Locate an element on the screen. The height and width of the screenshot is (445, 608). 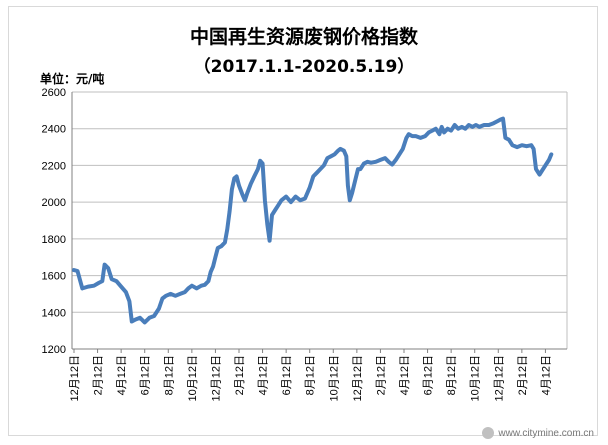
citymine-logo-icon is located at coordinates (488, 433).